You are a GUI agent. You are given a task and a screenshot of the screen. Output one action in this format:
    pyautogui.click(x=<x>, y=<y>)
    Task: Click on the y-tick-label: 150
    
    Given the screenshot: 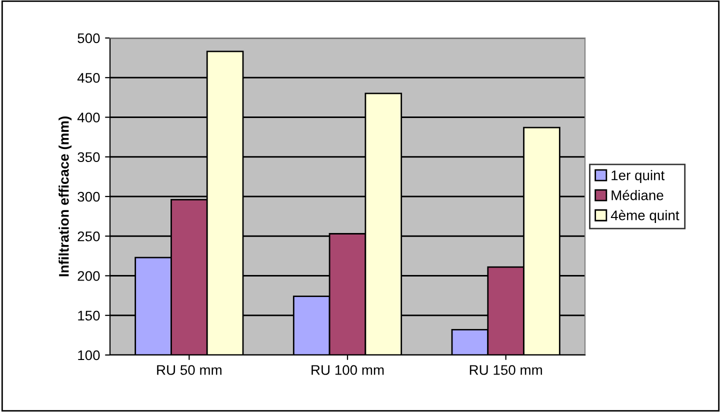 What is the action you would take?
    pyautogui.click(x=89, y=315)
    